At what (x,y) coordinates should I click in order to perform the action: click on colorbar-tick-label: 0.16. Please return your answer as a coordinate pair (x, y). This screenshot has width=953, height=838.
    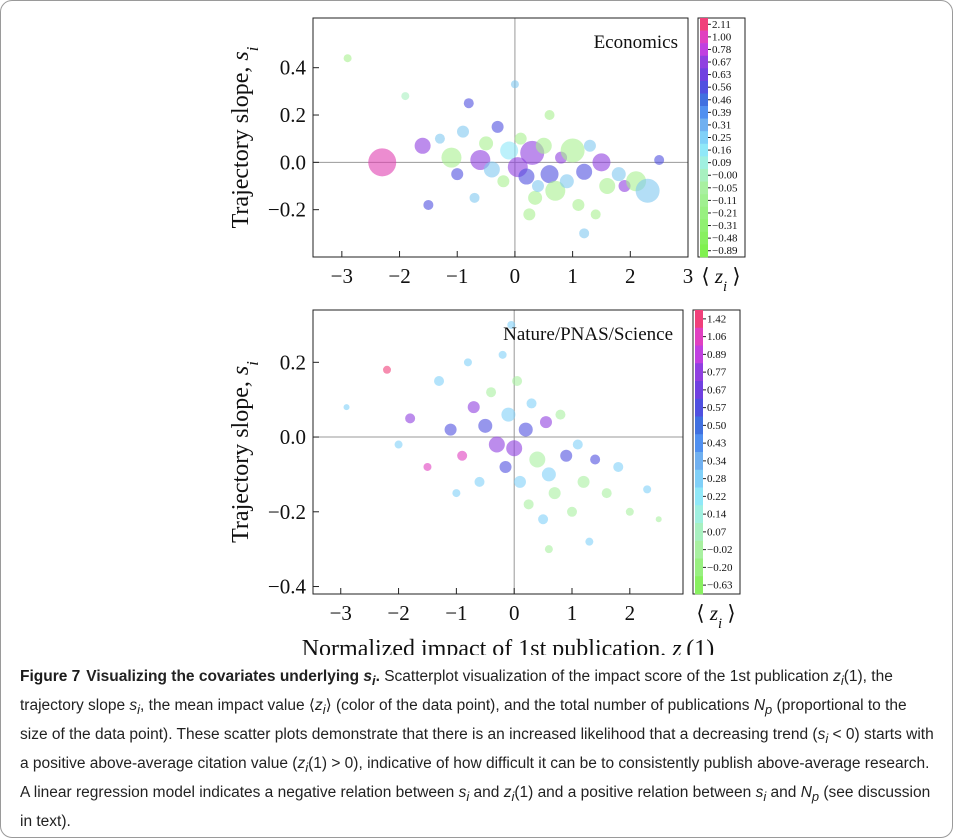
    Looking at the image, I should click on (722, 151).